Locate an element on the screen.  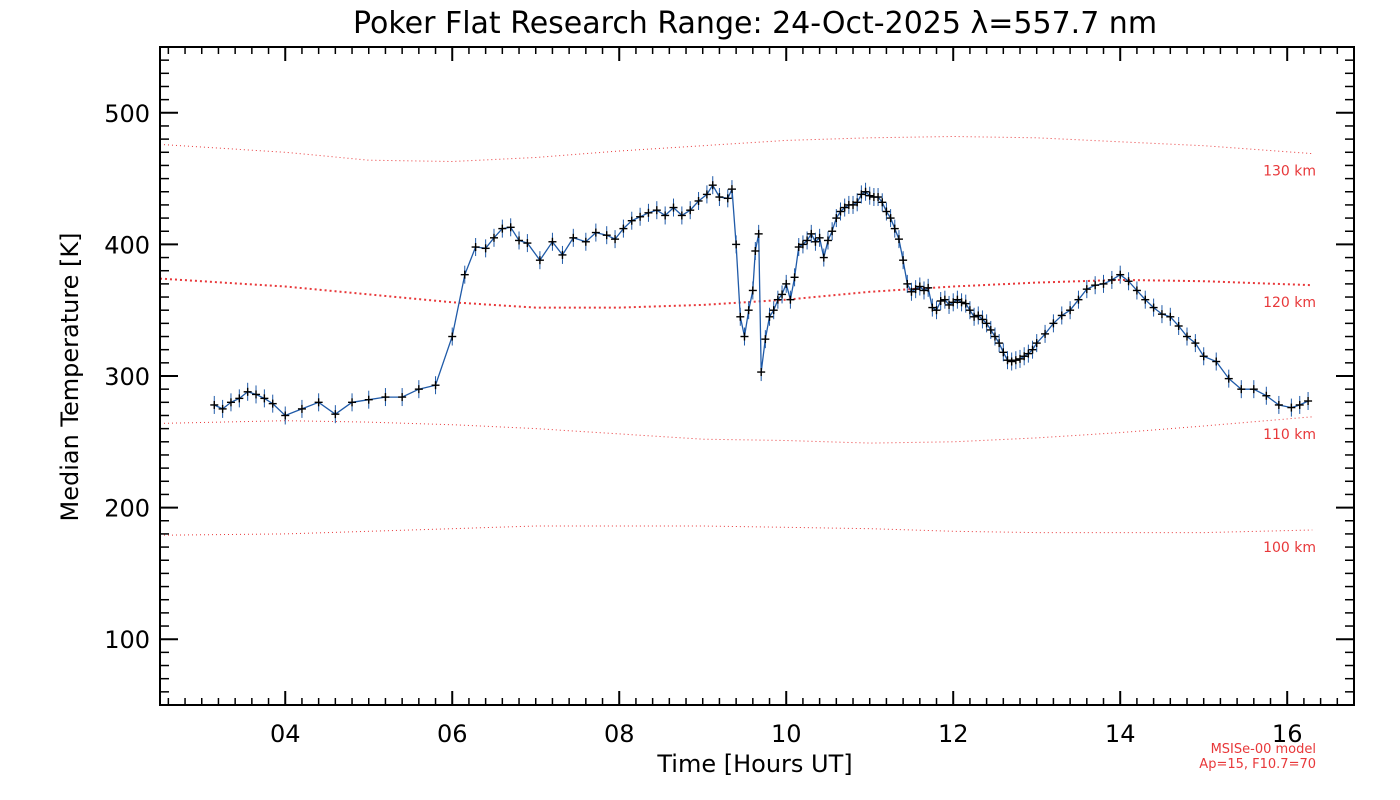
y-axis-label: Median Temperature [K] is located at coordinates (70, 376).